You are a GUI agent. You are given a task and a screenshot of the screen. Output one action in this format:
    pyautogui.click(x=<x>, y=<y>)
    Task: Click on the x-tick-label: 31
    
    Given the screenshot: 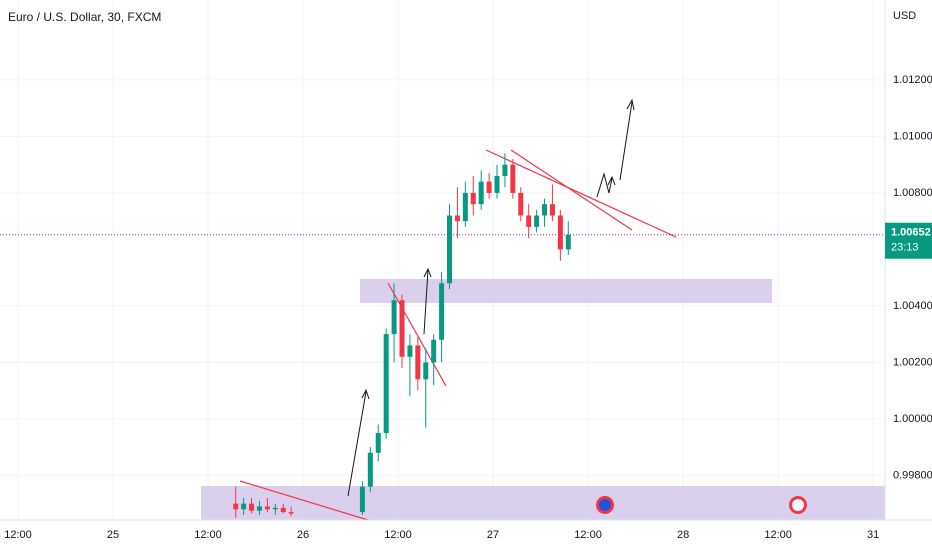 What is the action you would take?
    pyautogui.click(x=873, y=535)
    